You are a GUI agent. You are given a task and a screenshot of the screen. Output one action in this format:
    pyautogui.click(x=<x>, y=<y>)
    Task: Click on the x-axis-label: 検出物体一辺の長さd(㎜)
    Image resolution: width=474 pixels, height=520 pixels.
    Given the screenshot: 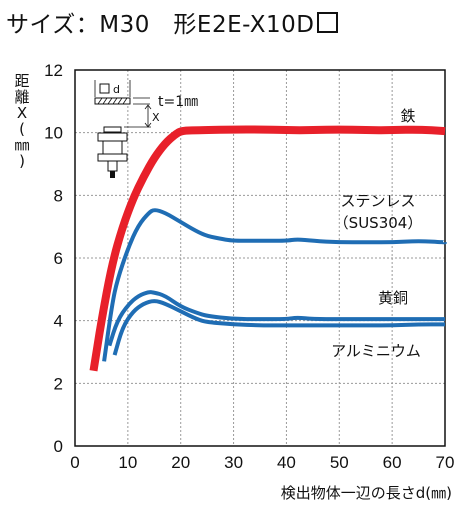 What is the action you would take?
    pyautogui.click(x=366, y=493)
    